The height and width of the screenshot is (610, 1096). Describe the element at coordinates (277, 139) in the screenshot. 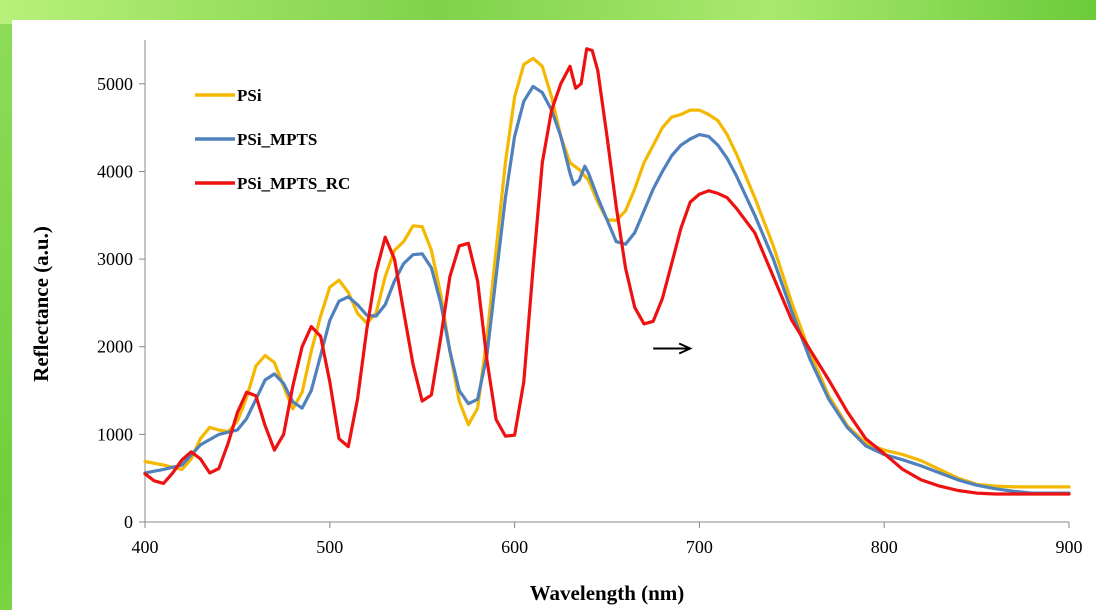

I see `legend-label-2: PSi_MPTS` at that location.